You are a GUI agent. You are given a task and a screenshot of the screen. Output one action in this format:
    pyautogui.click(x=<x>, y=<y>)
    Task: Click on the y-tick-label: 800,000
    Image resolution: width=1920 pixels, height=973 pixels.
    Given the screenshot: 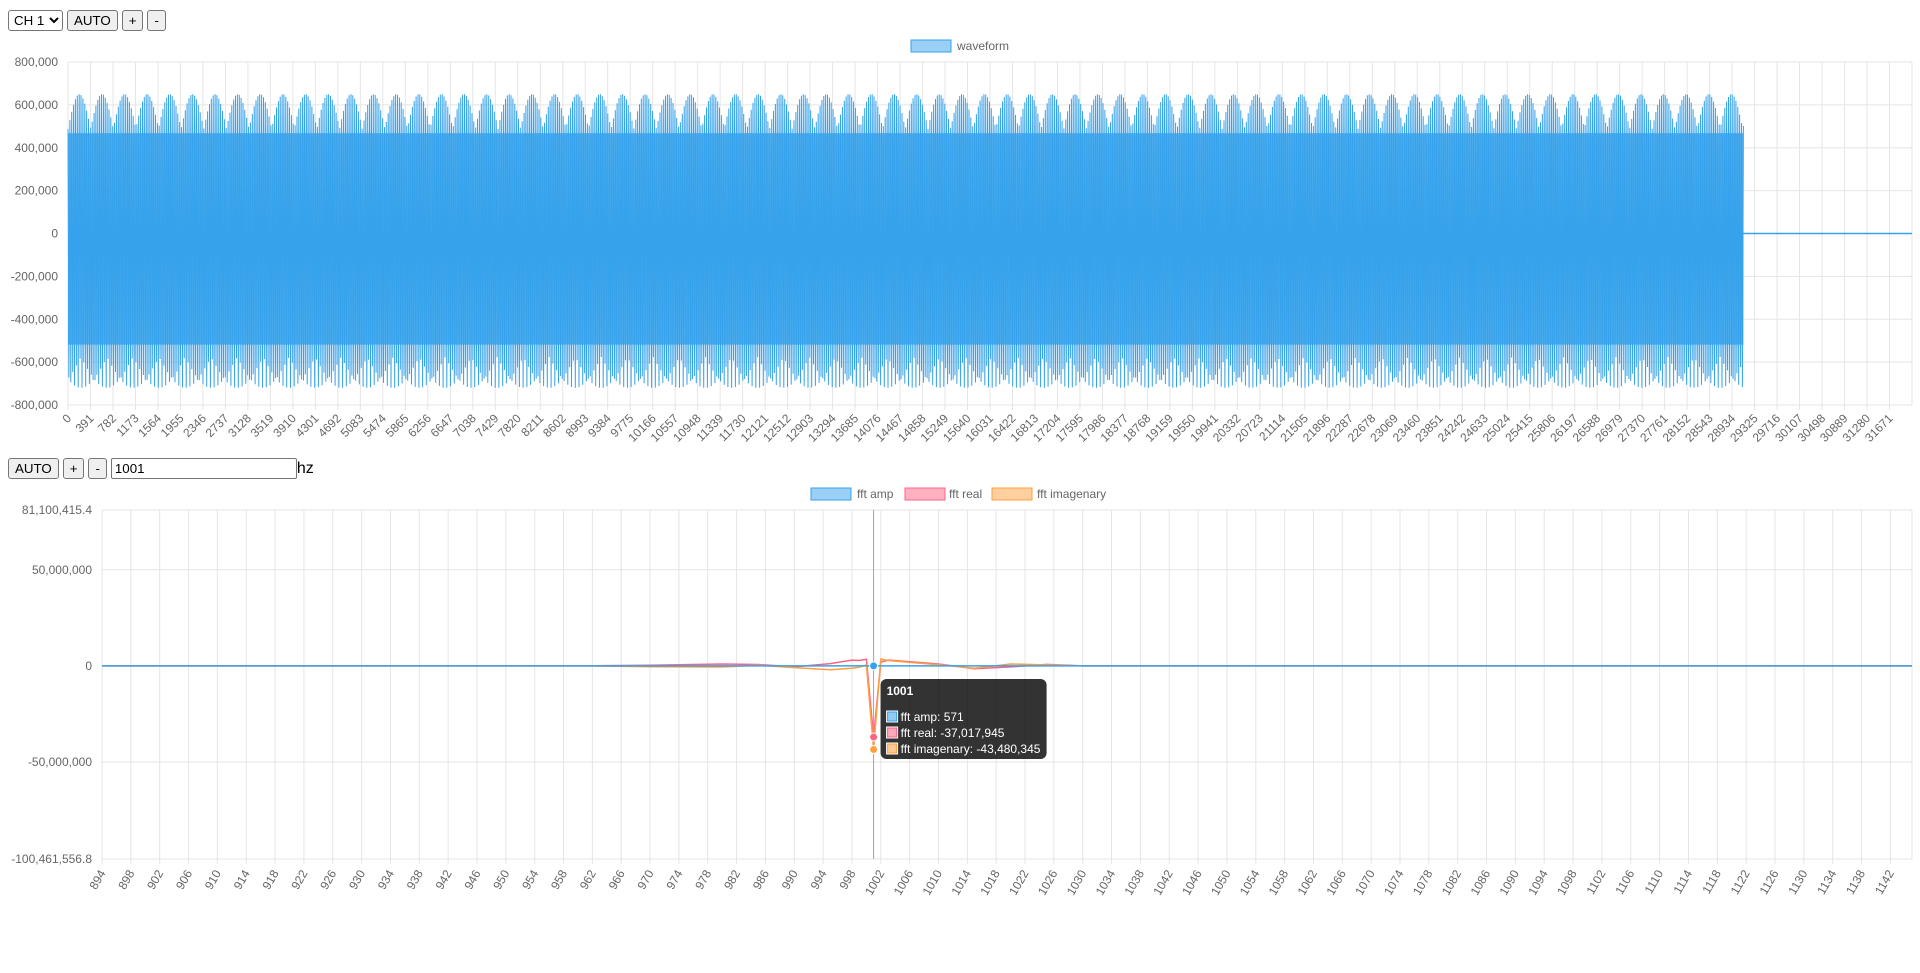 What is the action you would take?
    pyautogui.click(x=37, y=62)
    